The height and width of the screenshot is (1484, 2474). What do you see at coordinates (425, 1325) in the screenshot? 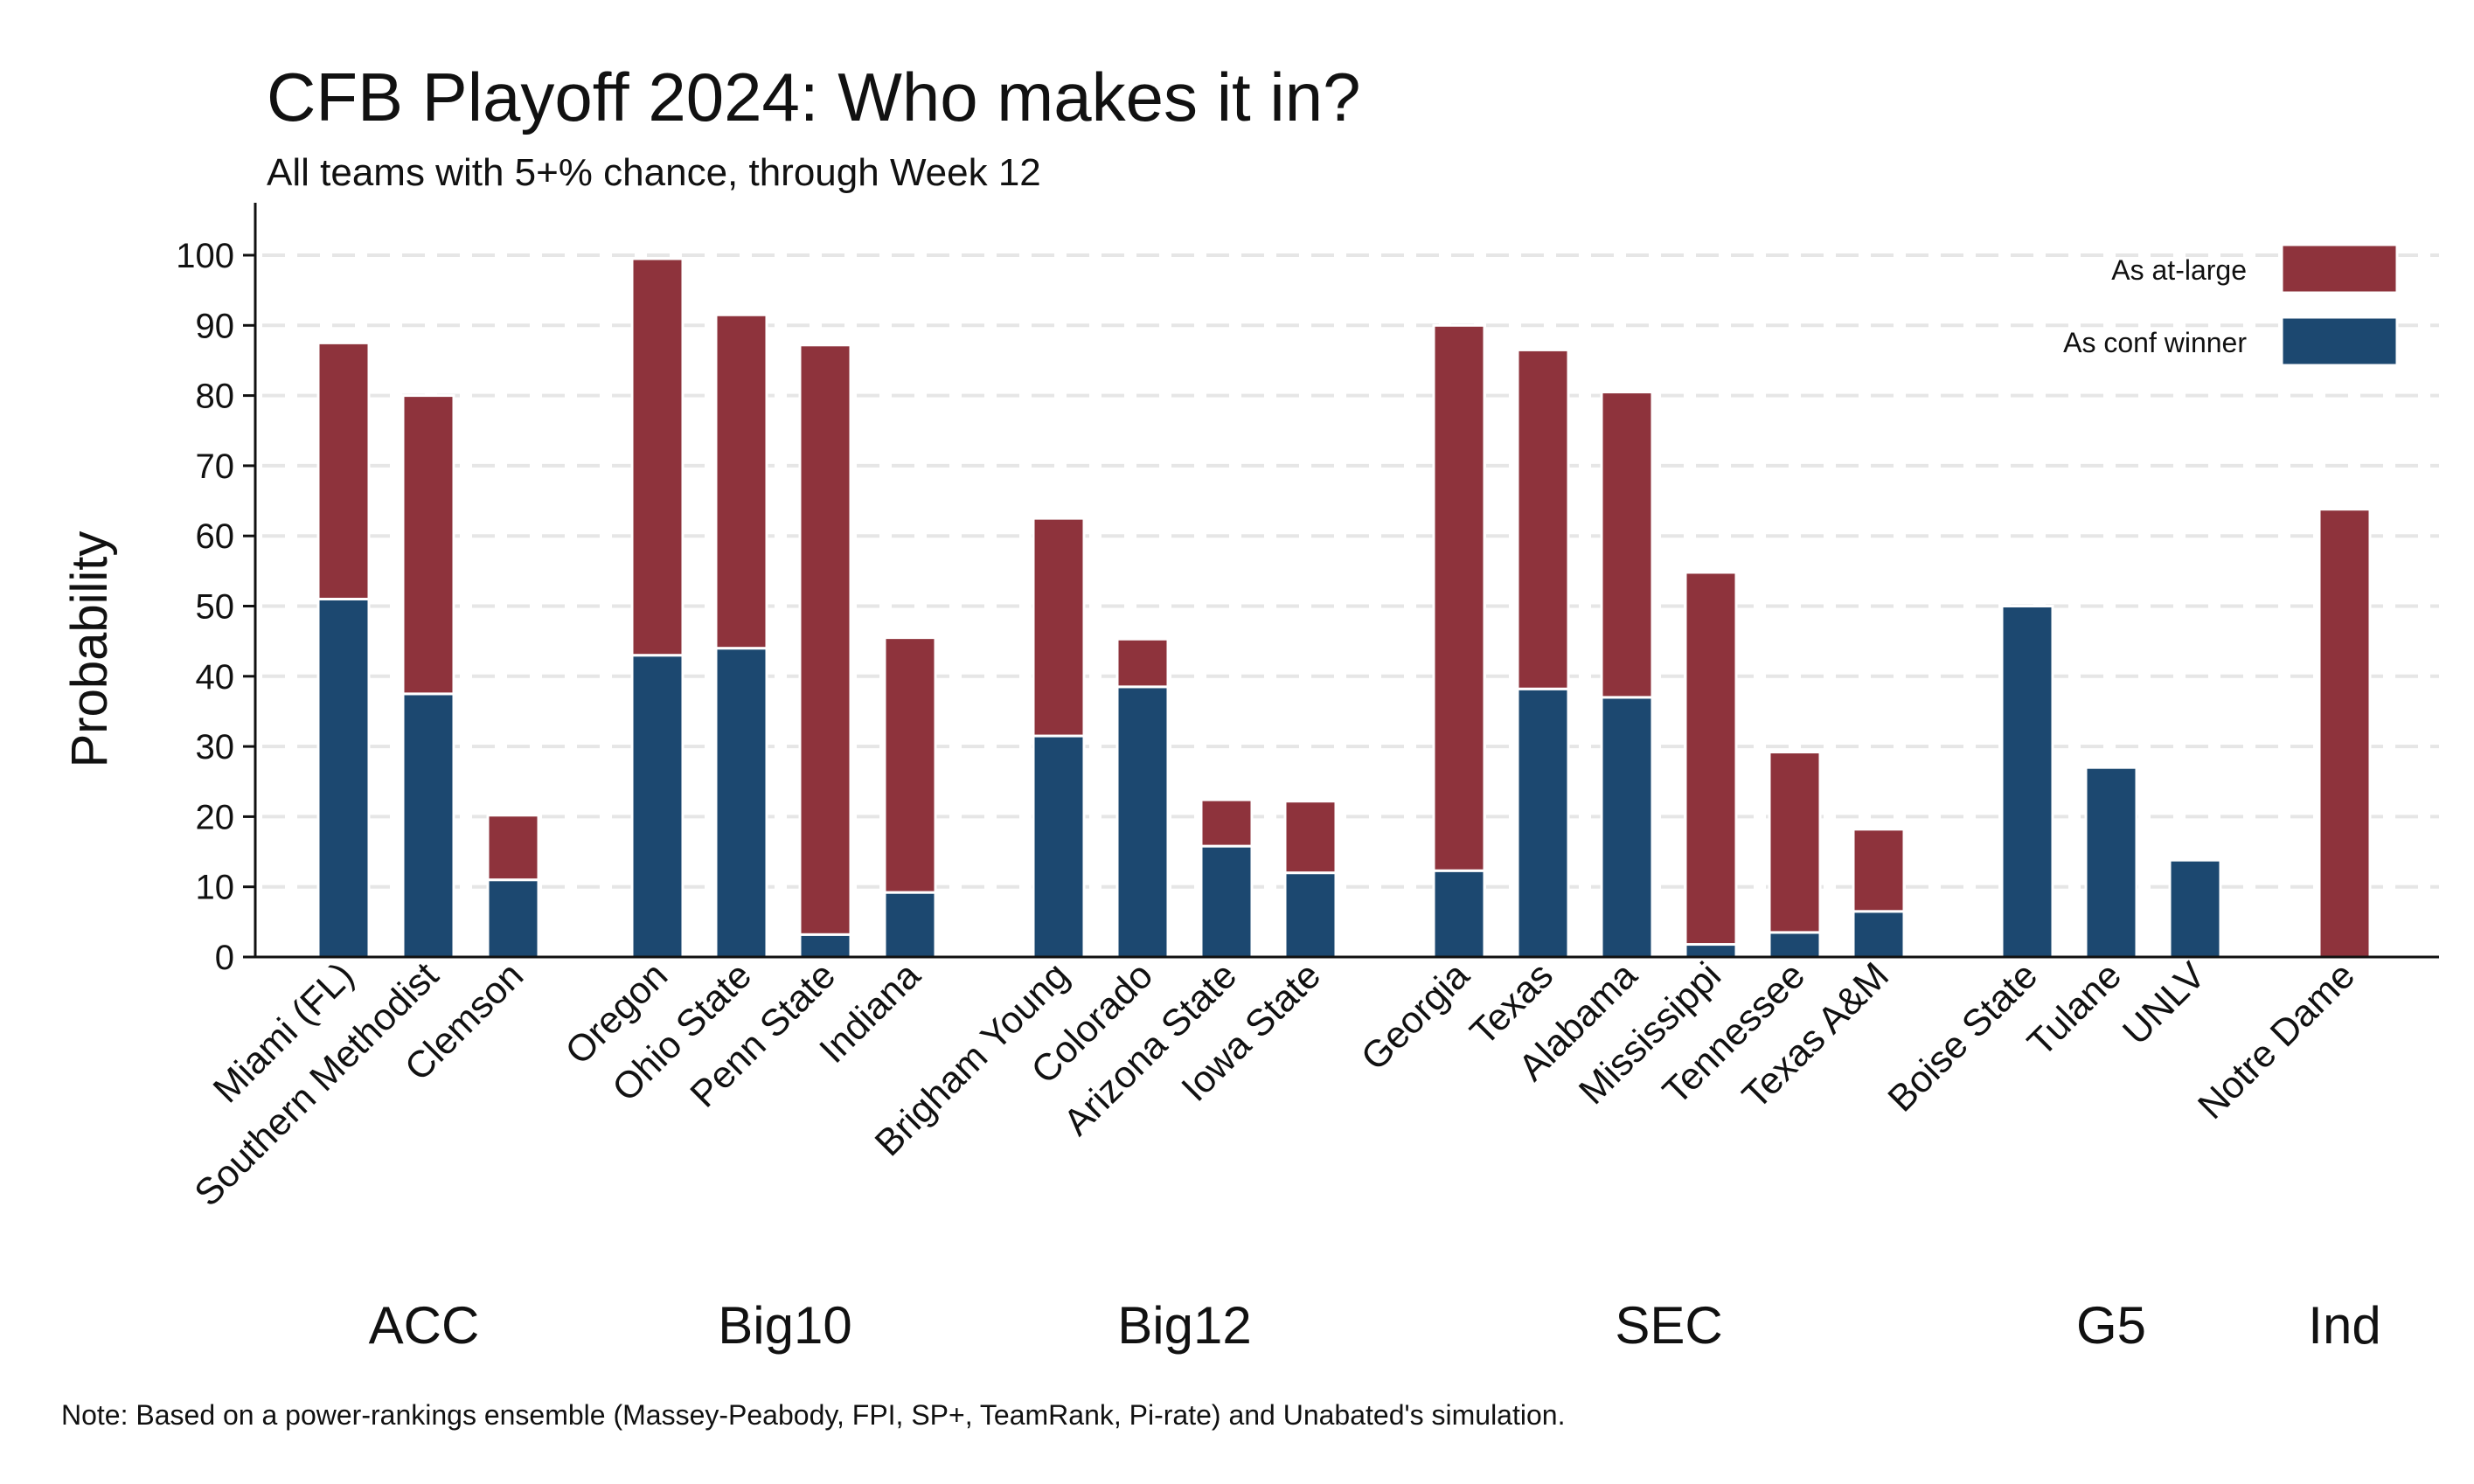
I see `group-label: ACC` at bounding box center [425, 1325].